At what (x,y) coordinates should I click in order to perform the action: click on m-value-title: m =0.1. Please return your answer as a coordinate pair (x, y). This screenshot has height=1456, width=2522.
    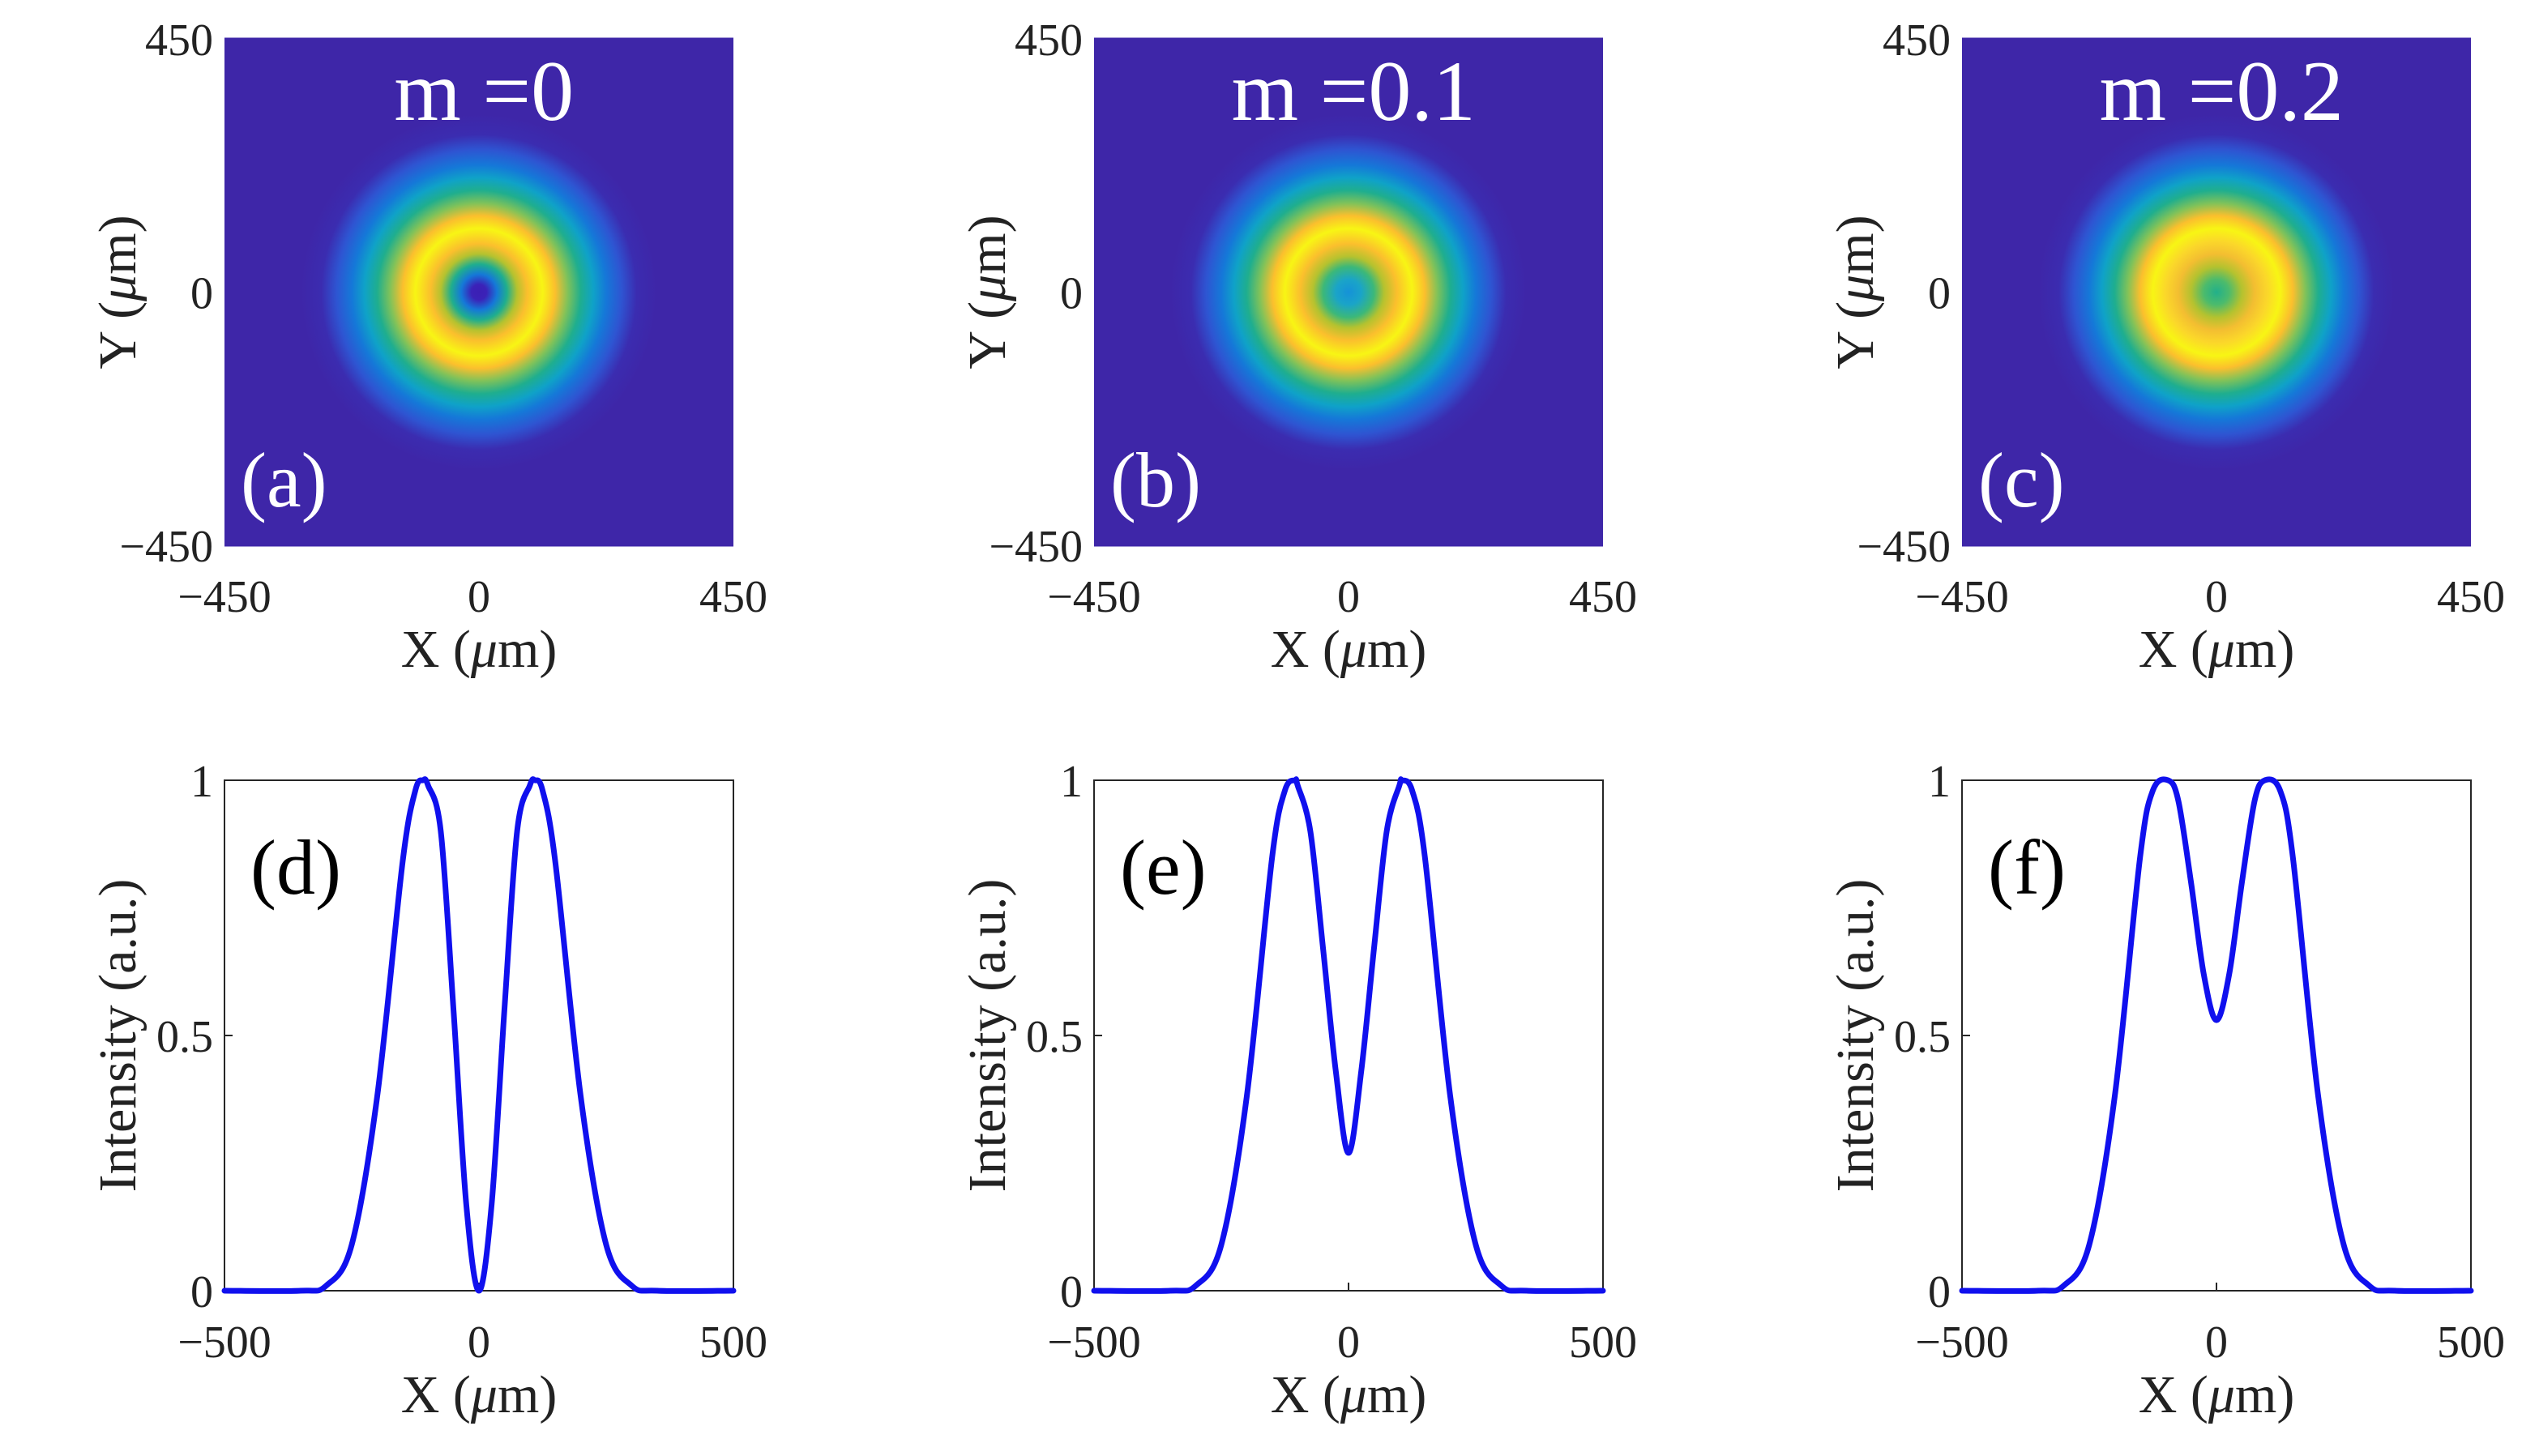
    Looking at the image, I should click on (1354, 92).